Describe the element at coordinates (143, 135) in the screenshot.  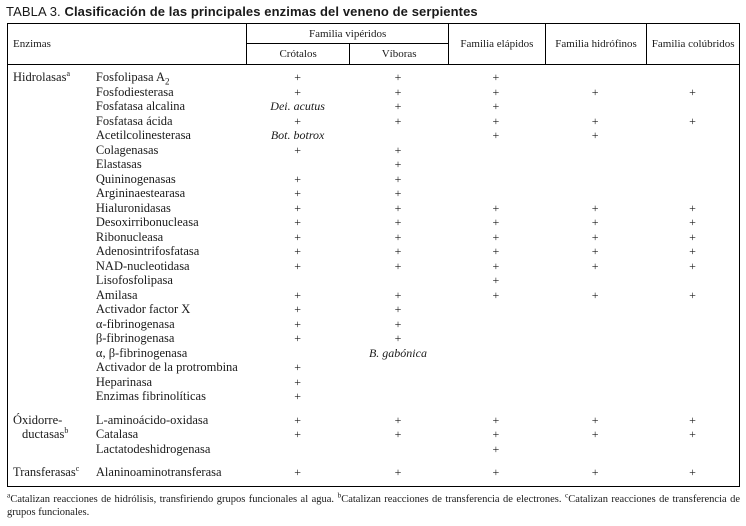
I see `enzyme-name: Acetilcolinesterasa` at that location.